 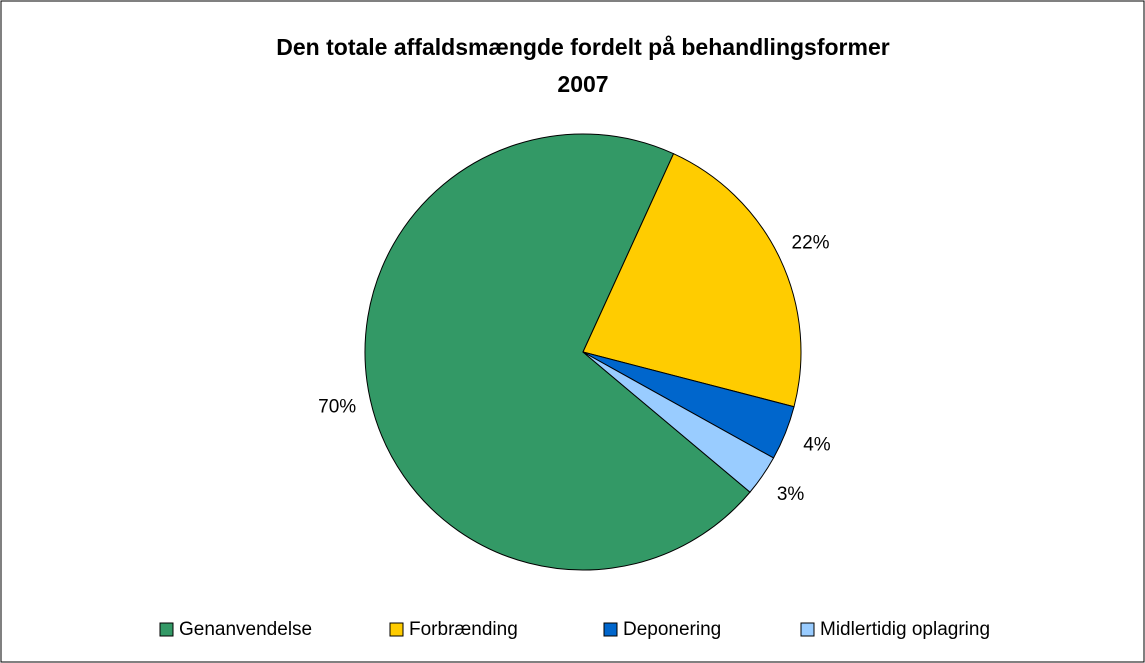 I want to click on legend-label: Genanvendelse, so click(x=245, y=629).